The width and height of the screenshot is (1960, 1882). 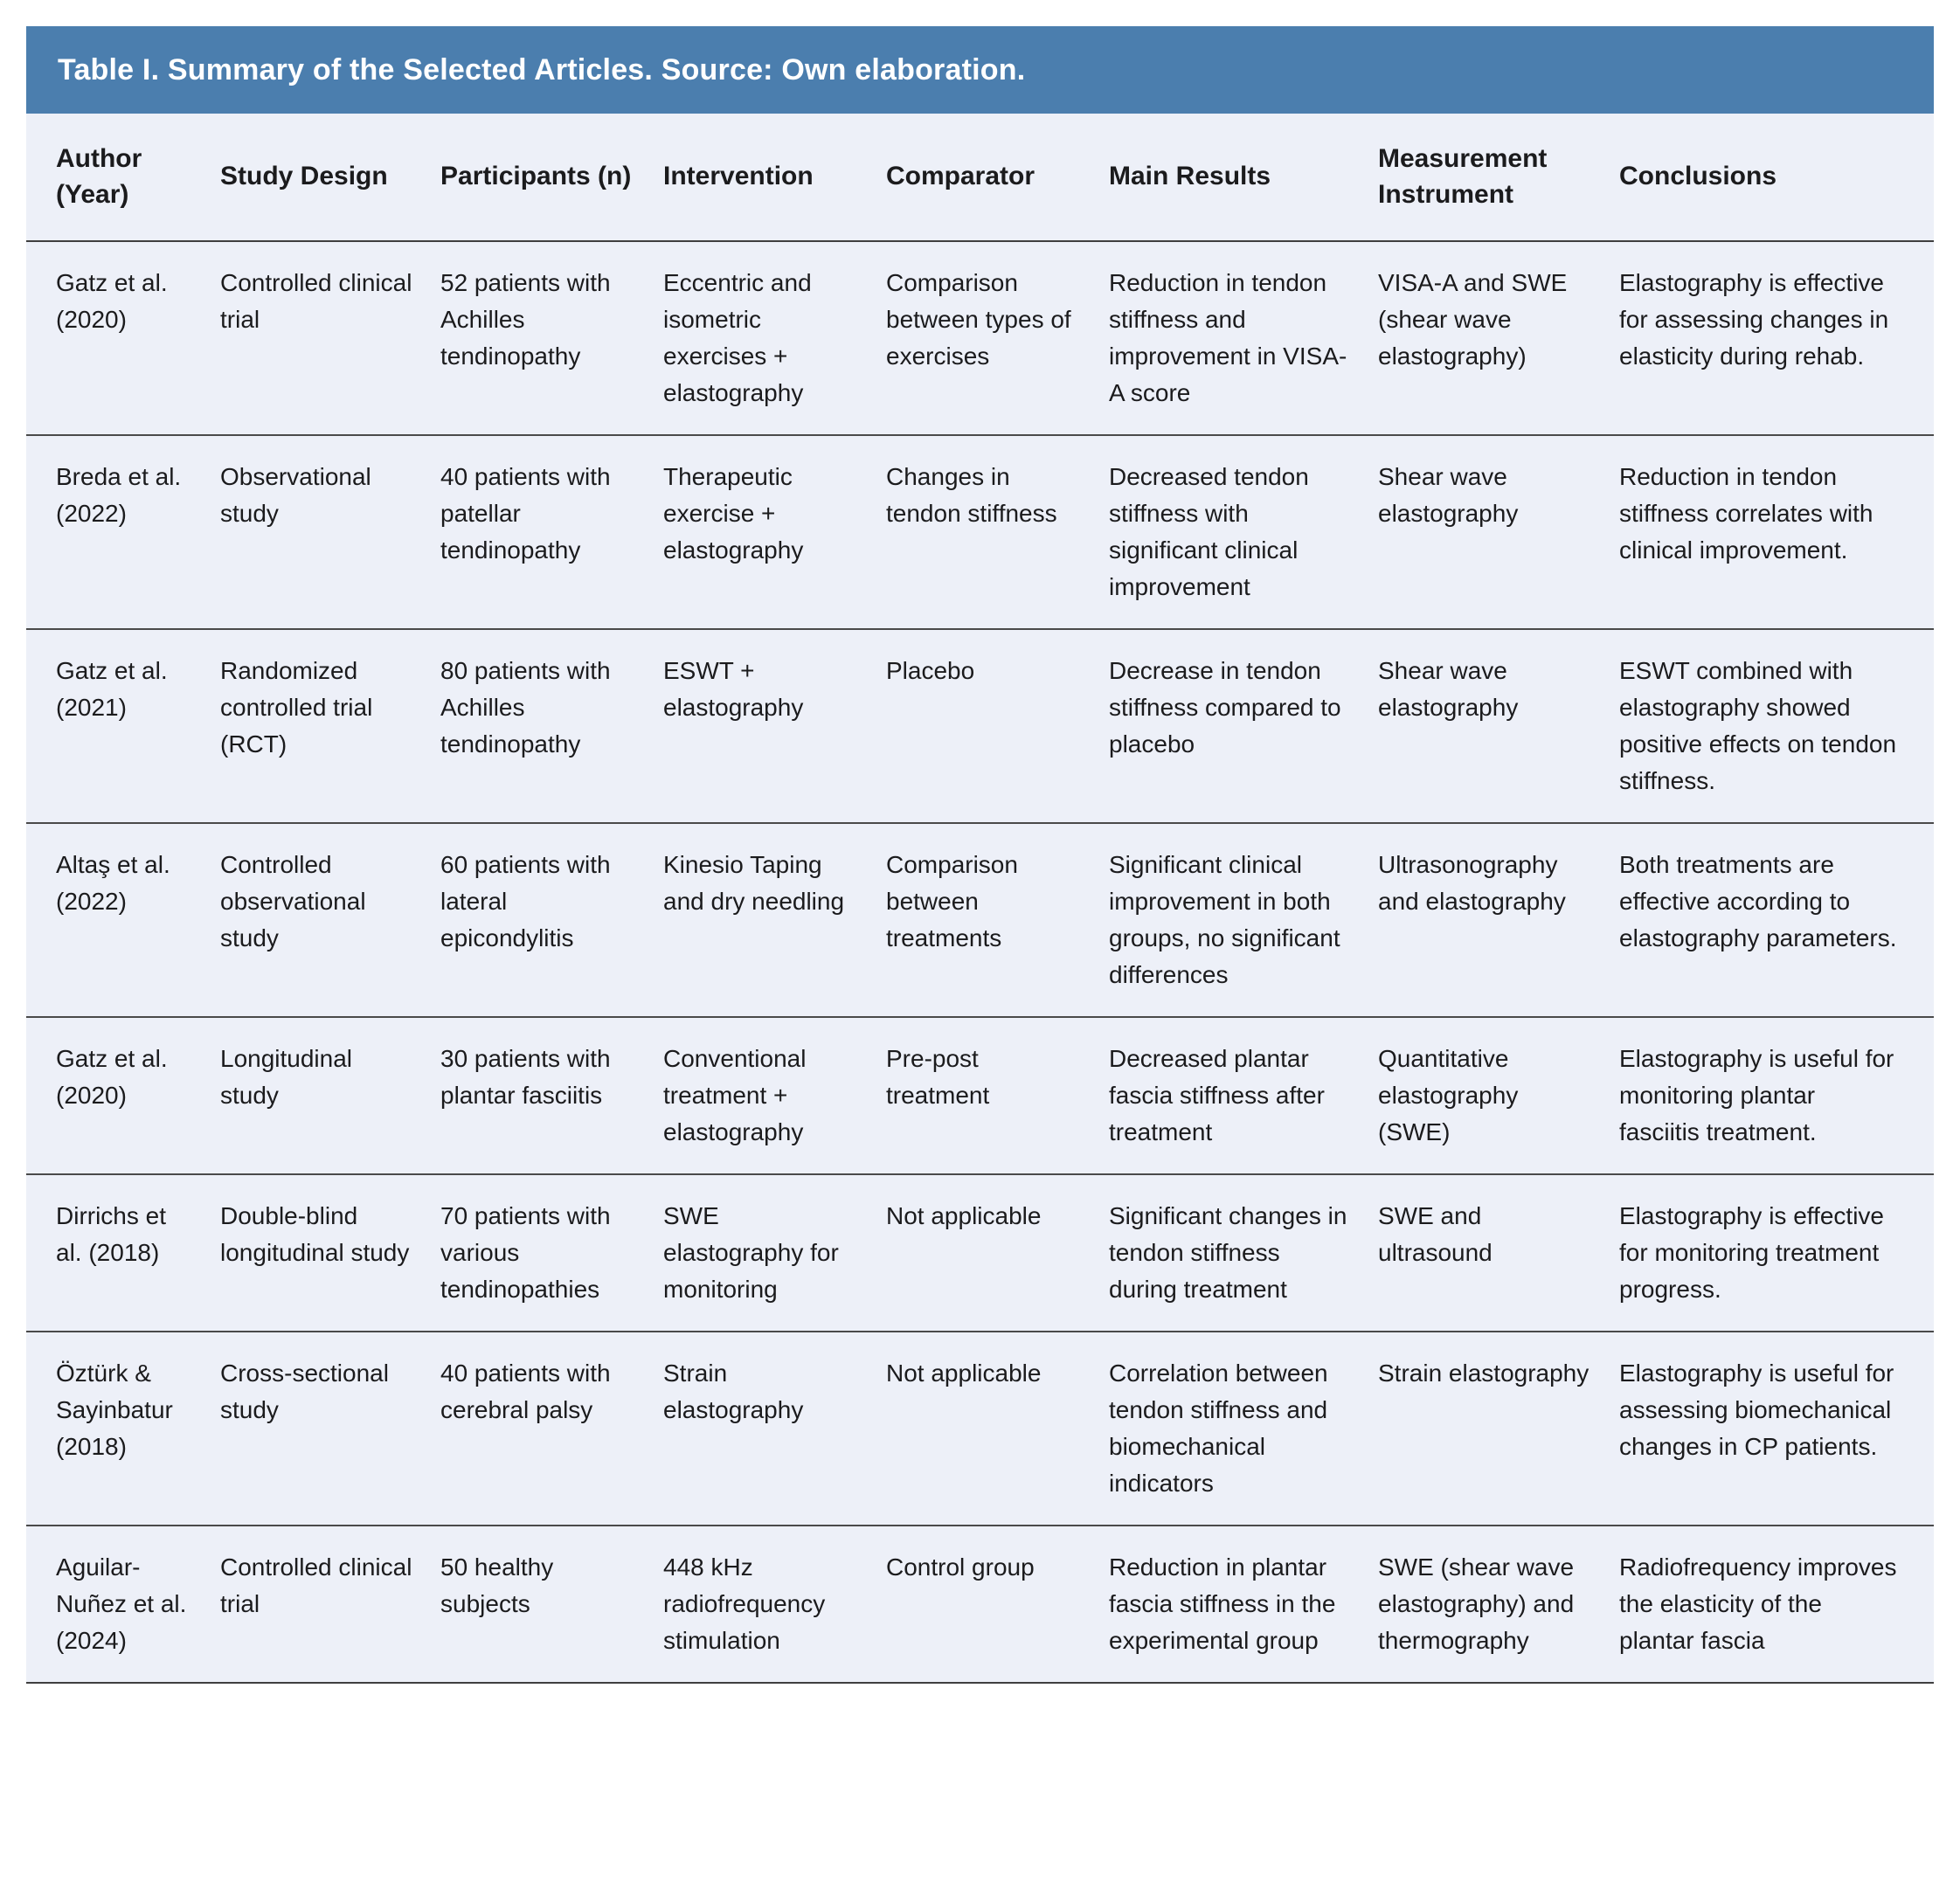 What do you see at coordinates (551, 178) in the screenshot?
I see `header-cell-participants: Participants (n)` at bounding box center [551, 178].